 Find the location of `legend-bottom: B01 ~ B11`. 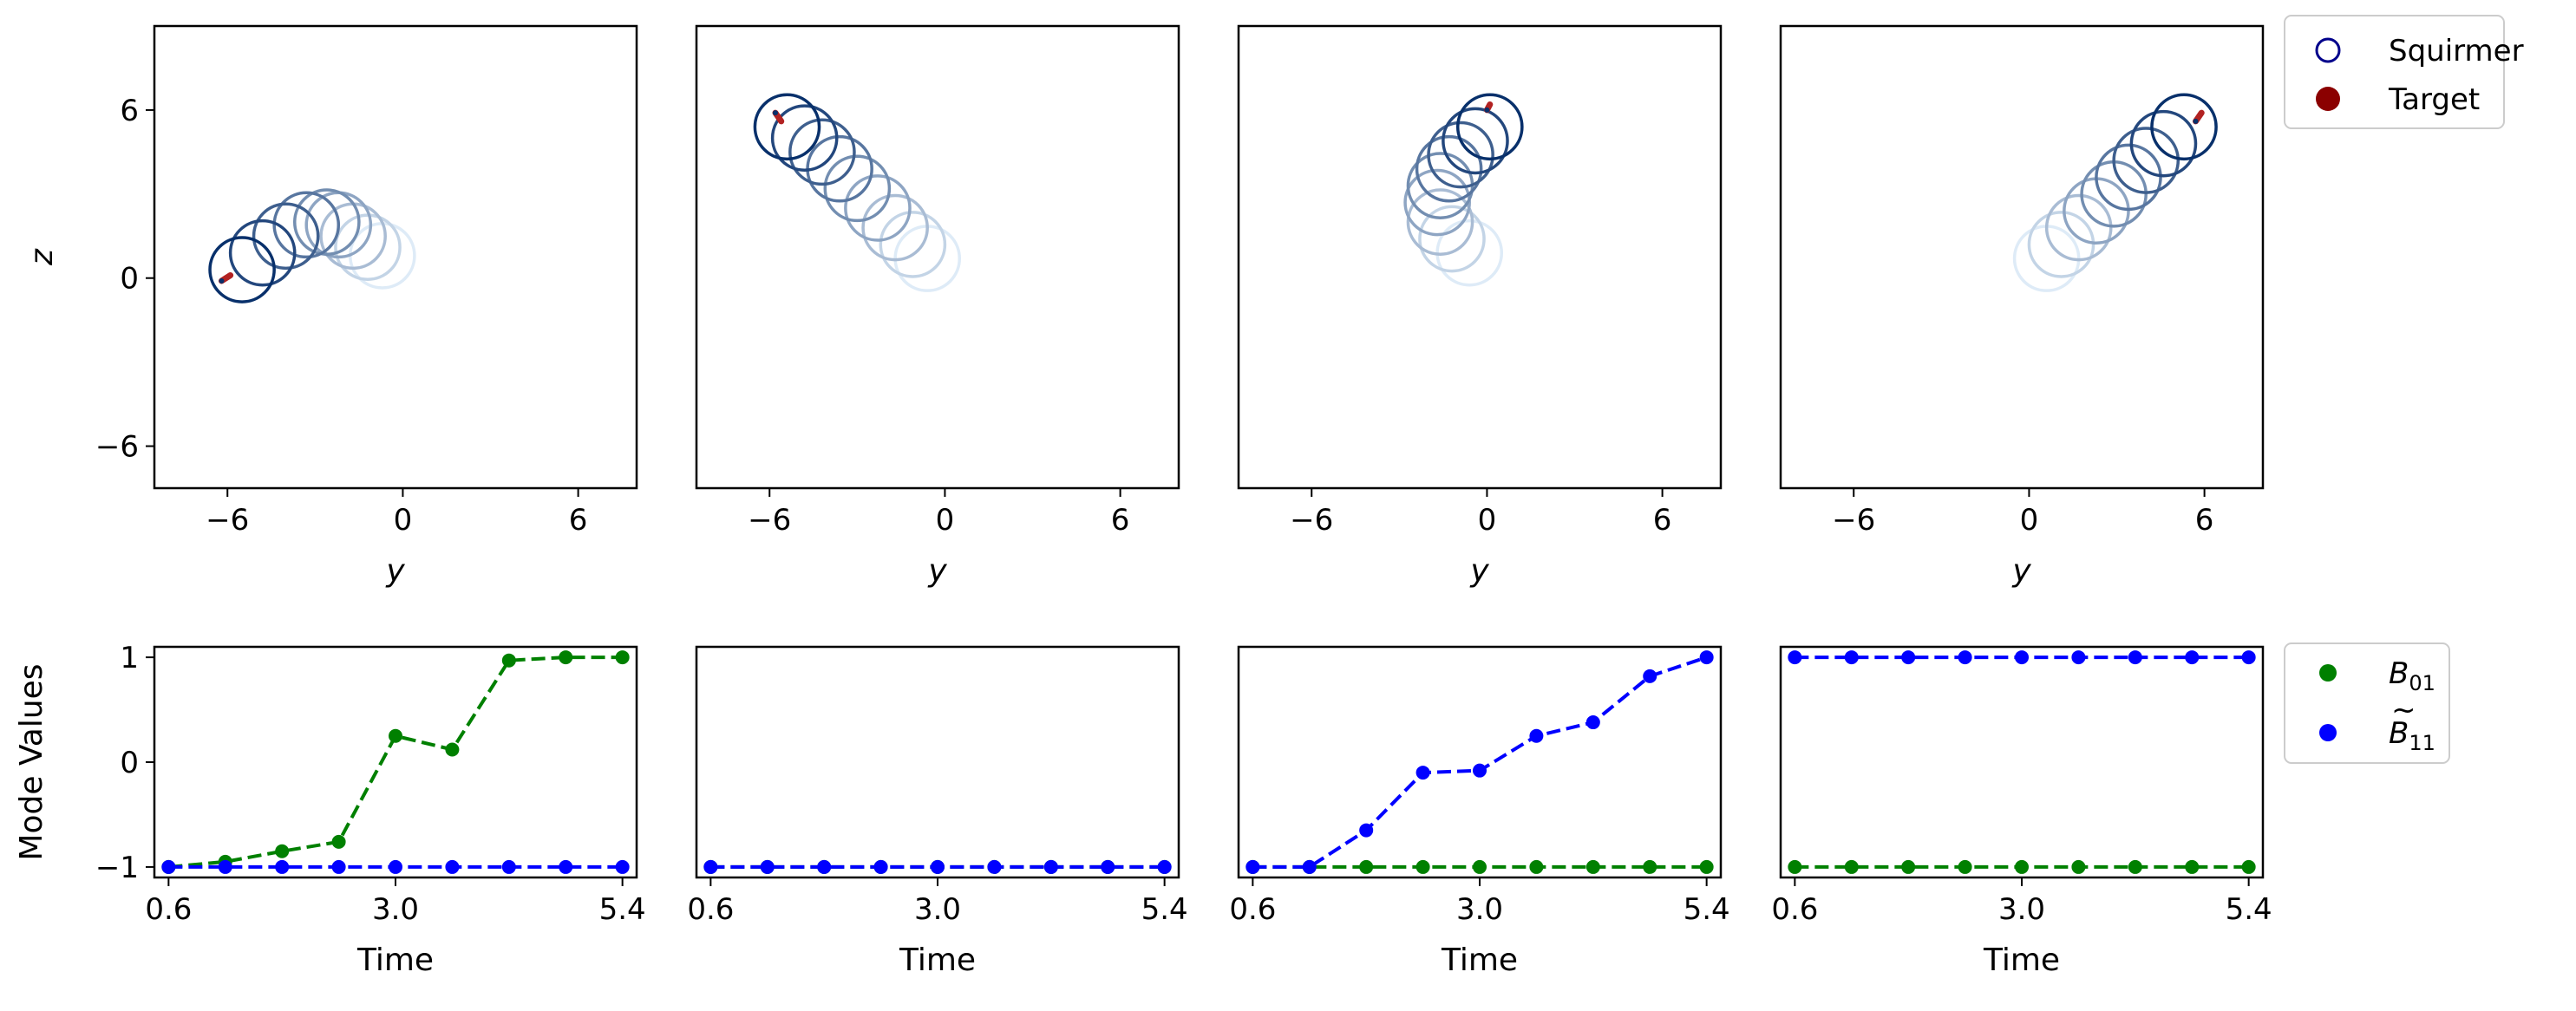

legend-bottom: B01 ~ B11 is located at coordinates (2367, 703).